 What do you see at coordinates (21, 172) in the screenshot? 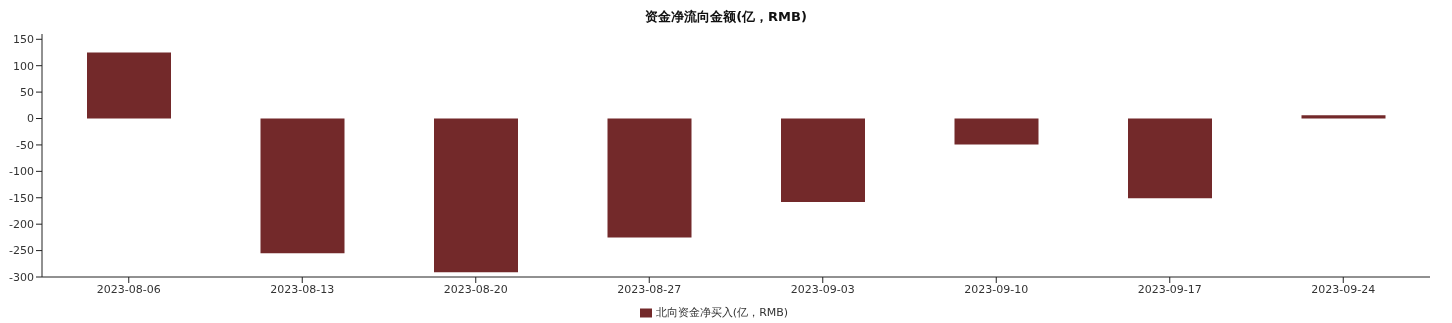
I see `y-tick-label: -100` at bounding box center [21, 172].